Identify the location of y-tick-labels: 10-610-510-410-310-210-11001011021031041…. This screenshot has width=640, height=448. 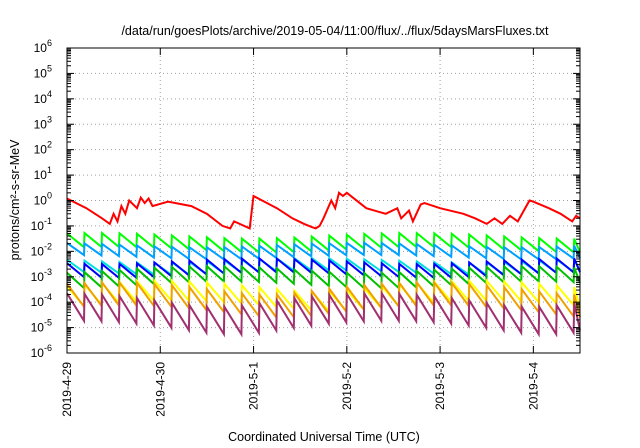
(41, 199).